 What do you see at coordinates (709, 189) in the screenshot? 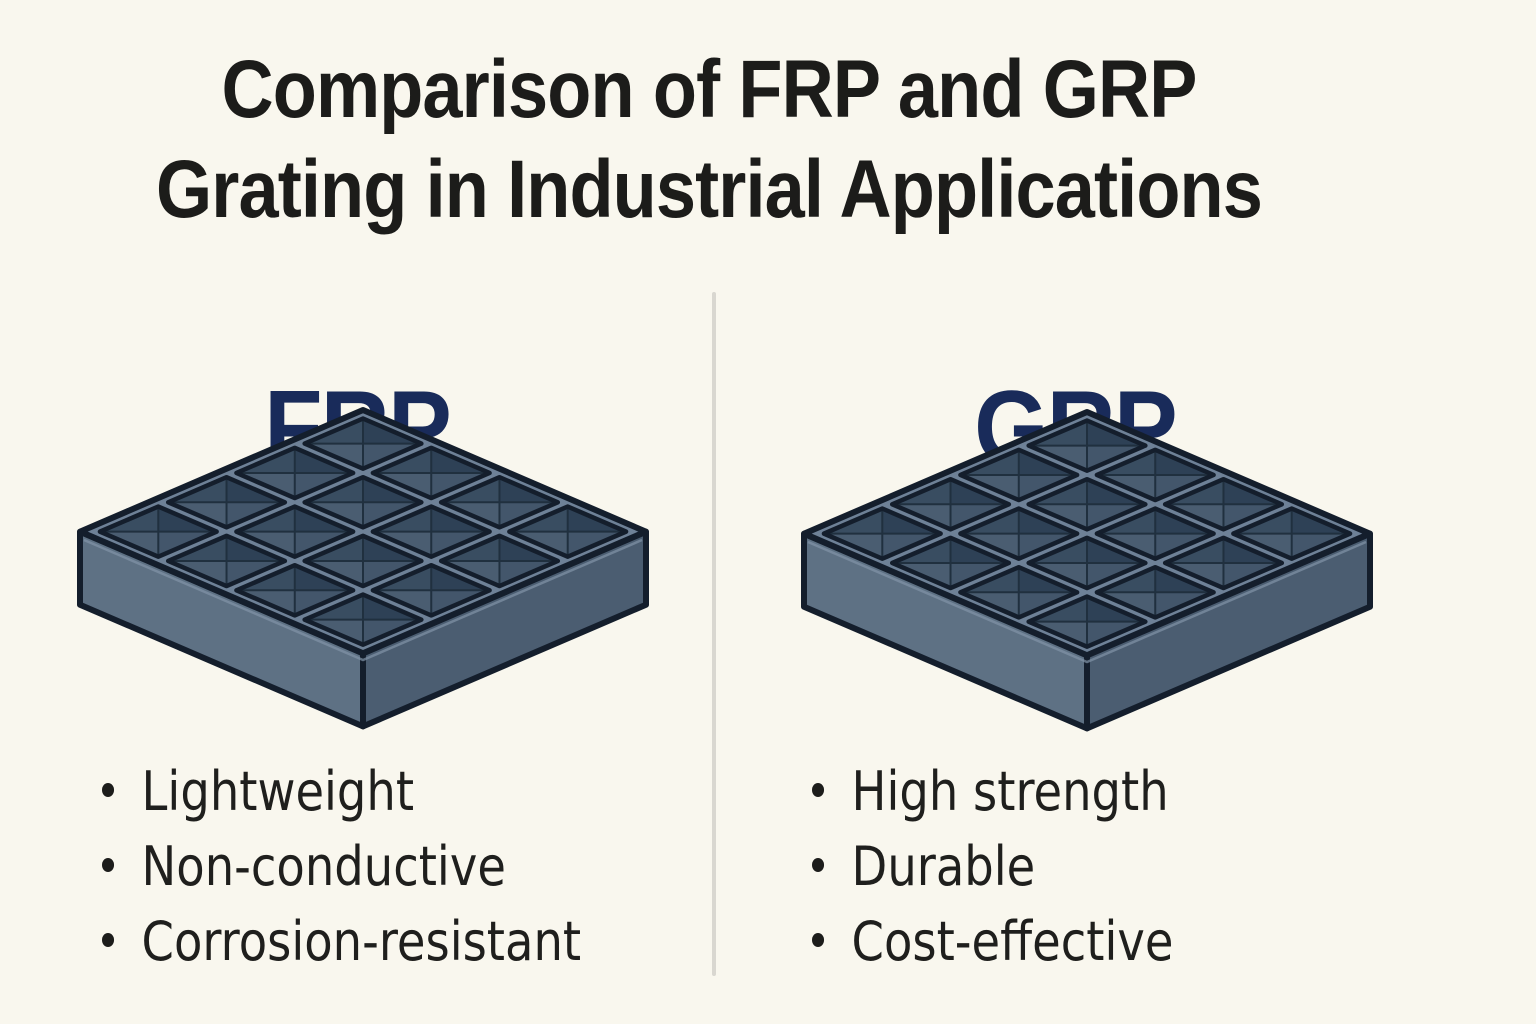
I see `title-line-2: Grating in Industrial Applications` at bounding box center [709, 189].